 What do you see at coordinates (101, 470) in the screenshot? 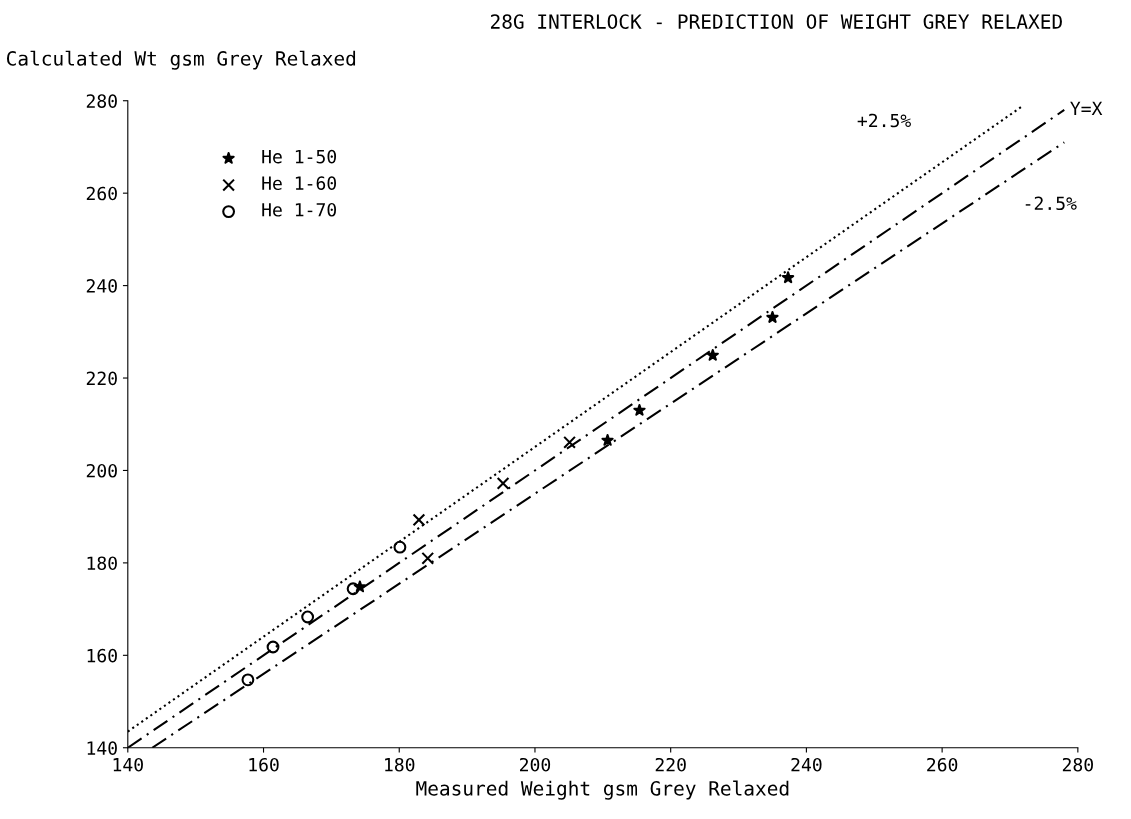
I see `y-tick-label: 200` at bounding box center [101, 470].